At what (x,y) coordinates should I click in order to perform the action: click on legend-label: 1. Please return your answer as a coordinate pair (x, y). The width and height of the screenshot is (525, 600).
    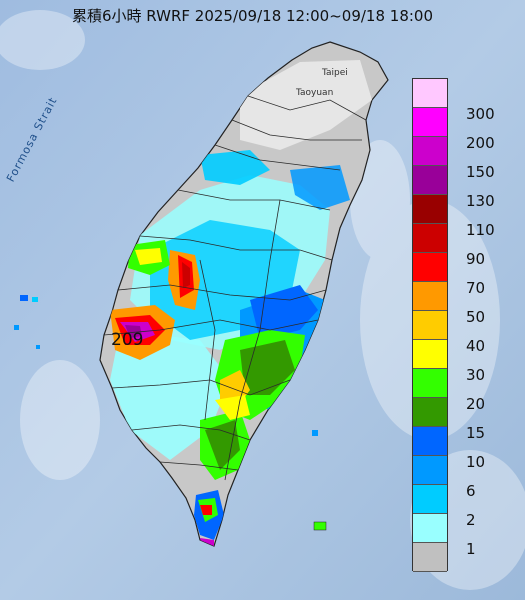
    Looking at the image, I should click on (471, 549).